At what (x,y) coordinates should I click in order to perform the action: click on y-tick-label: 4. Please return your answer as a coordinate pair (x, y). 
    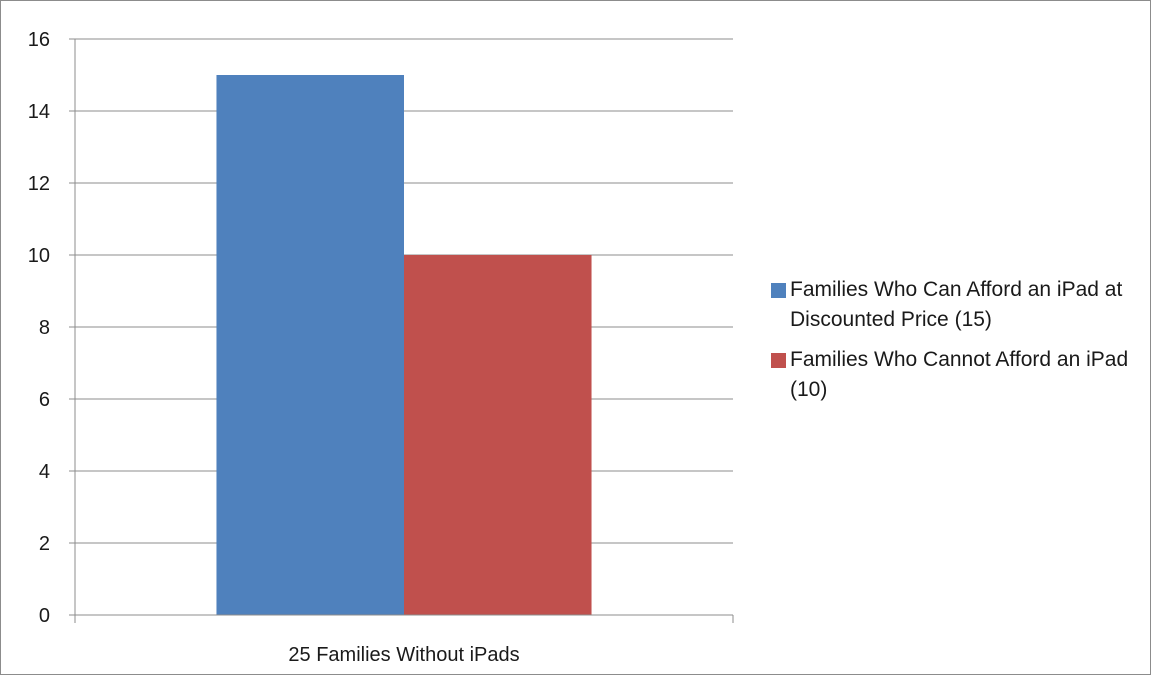
    Looking at the image, I should click on (44, 472).